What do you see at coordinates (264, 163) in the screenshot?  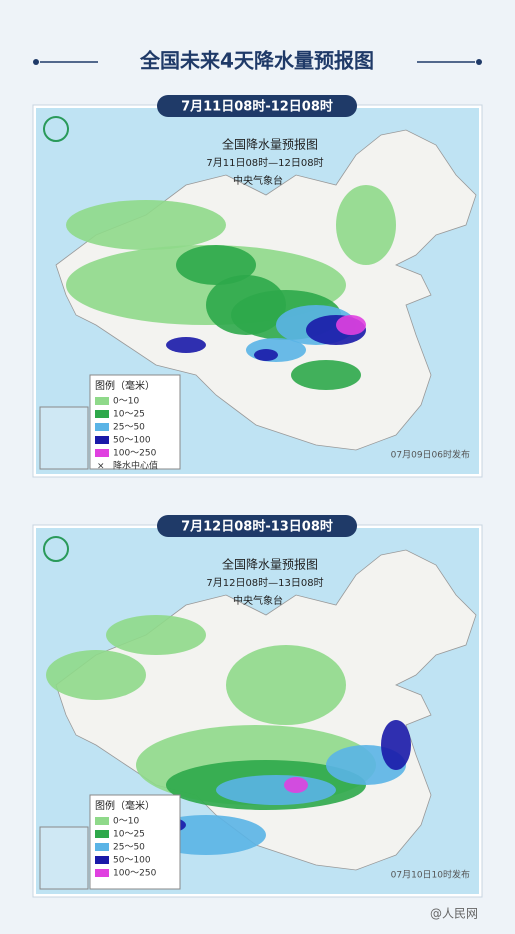 I see `map-period: 7月11日08时—12日08时` at bounding box center [264, 163].